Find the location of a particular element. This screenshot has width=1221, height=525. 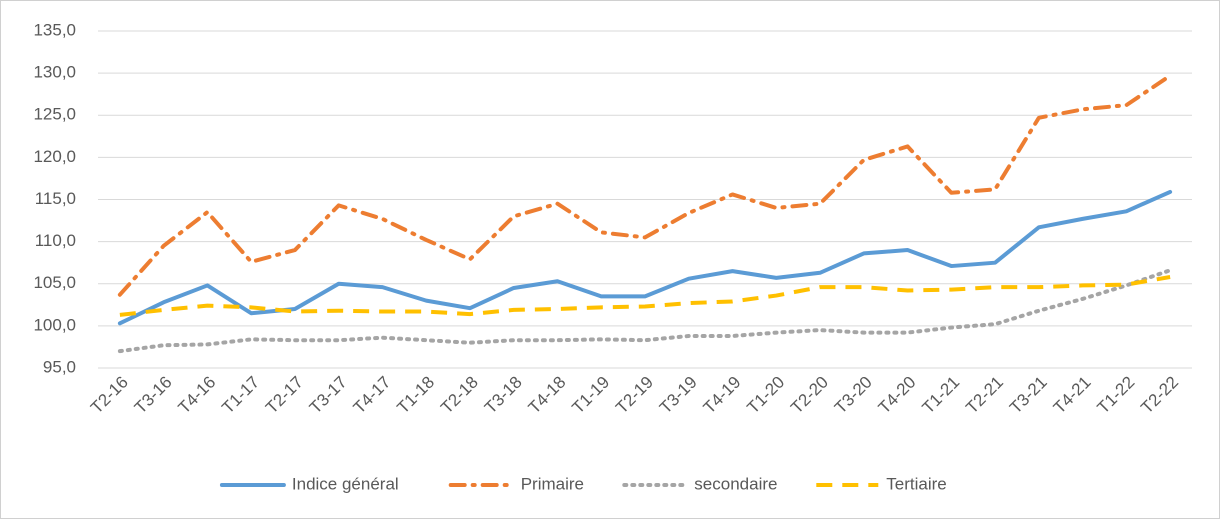

y-tick-label: 120,0 is located at coordinates (54, 156).